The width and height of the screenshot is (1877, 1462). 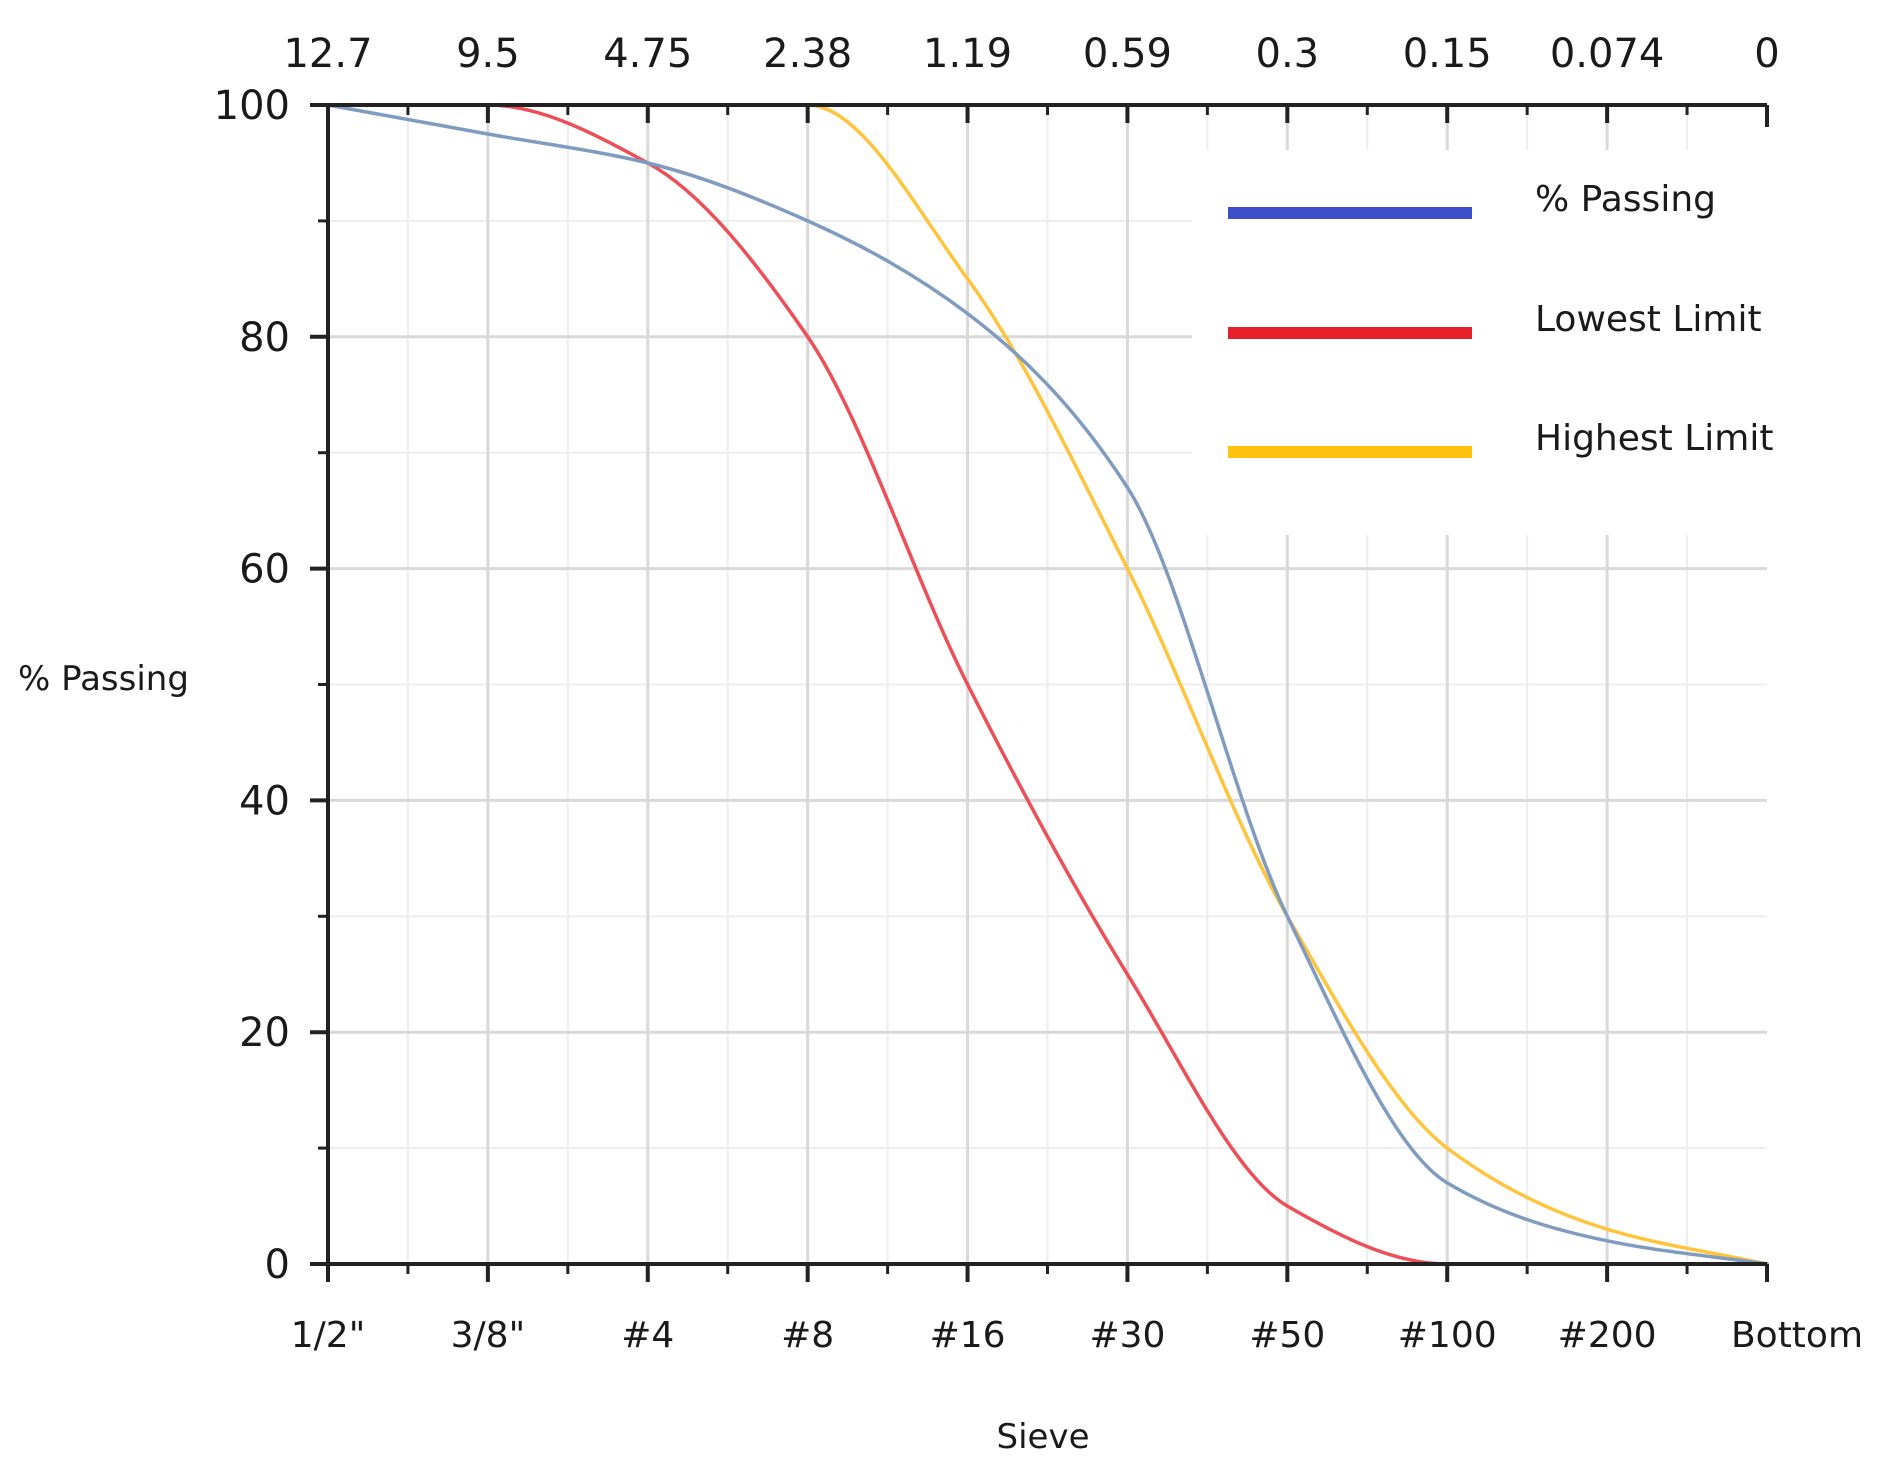 I want to click on legend-label: Lowest Limit, so click(x=1648, y=319).